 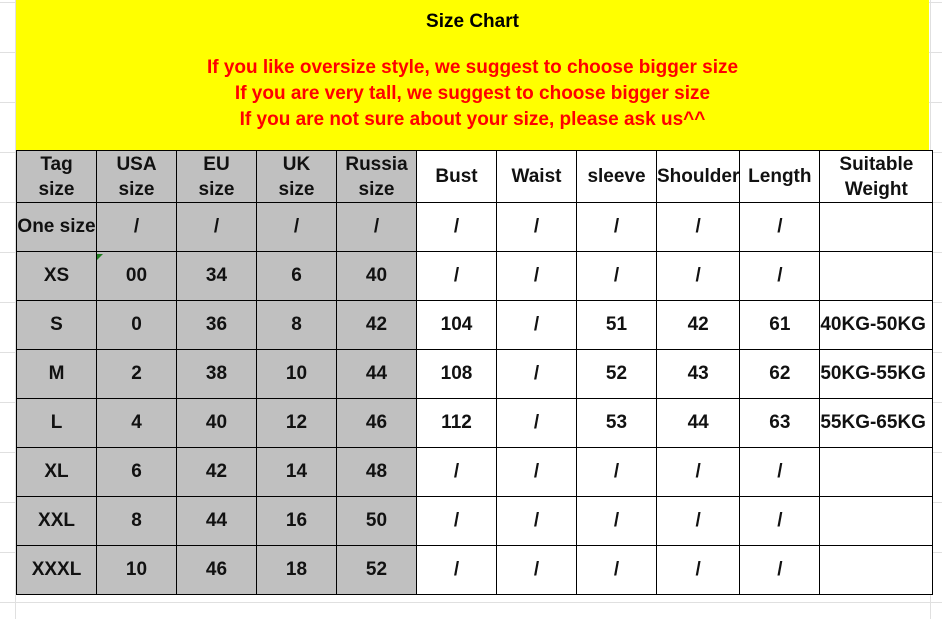 What do you see at coordinates (296, 472) in the screenshot?
I see `table-cell: 14` at bounding box center [296, 472].